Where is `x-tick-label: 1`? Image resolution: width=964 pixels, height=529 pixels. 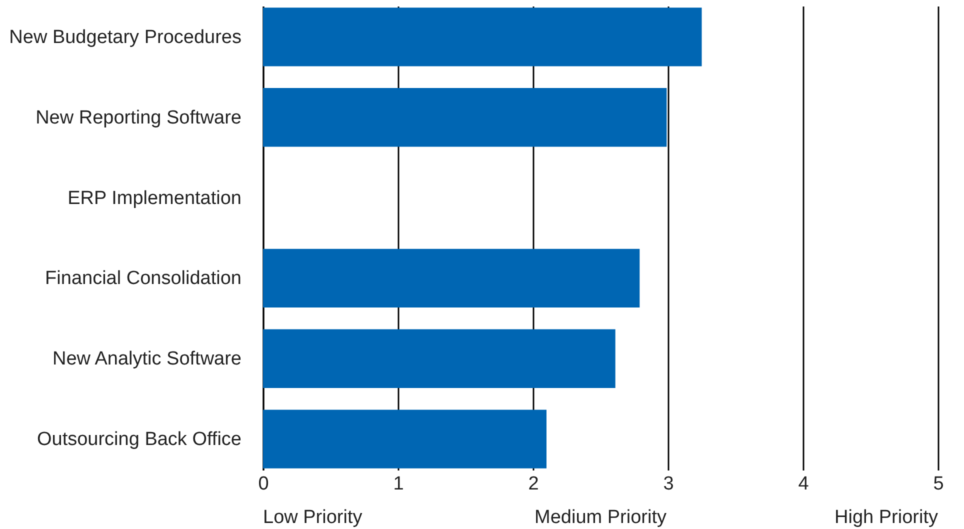
x-tick-label: 1 is located at coordinates (398, 484).